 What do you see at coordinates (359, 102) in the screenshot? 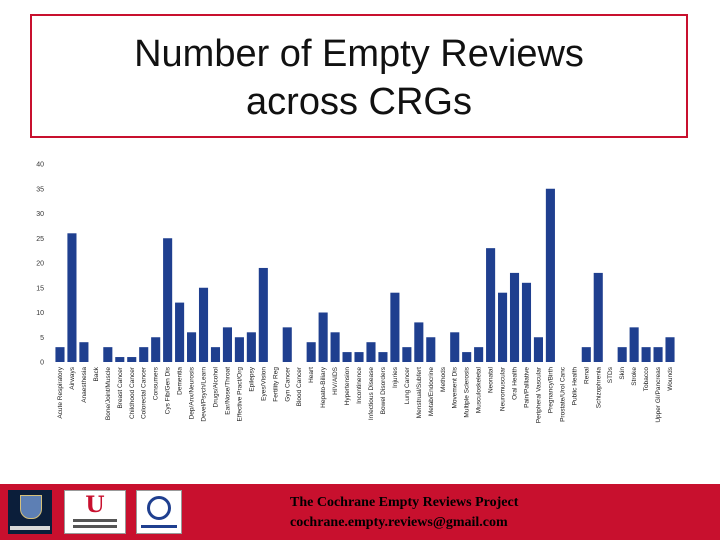
I see `chart-title-line-2: across CRGs` at bounding box center [359, 102].